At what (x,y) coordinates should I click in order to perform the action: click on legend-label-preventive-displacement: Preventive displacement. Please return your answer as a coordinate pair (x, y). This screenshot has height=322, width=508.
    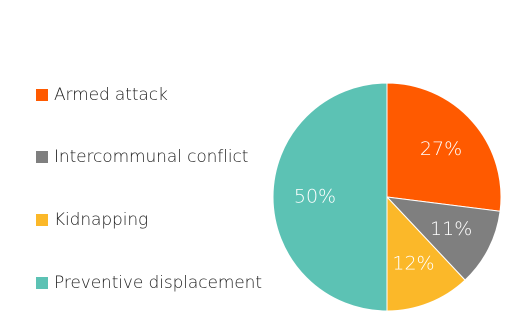
    Looking at the image, I should click on (158, 283).